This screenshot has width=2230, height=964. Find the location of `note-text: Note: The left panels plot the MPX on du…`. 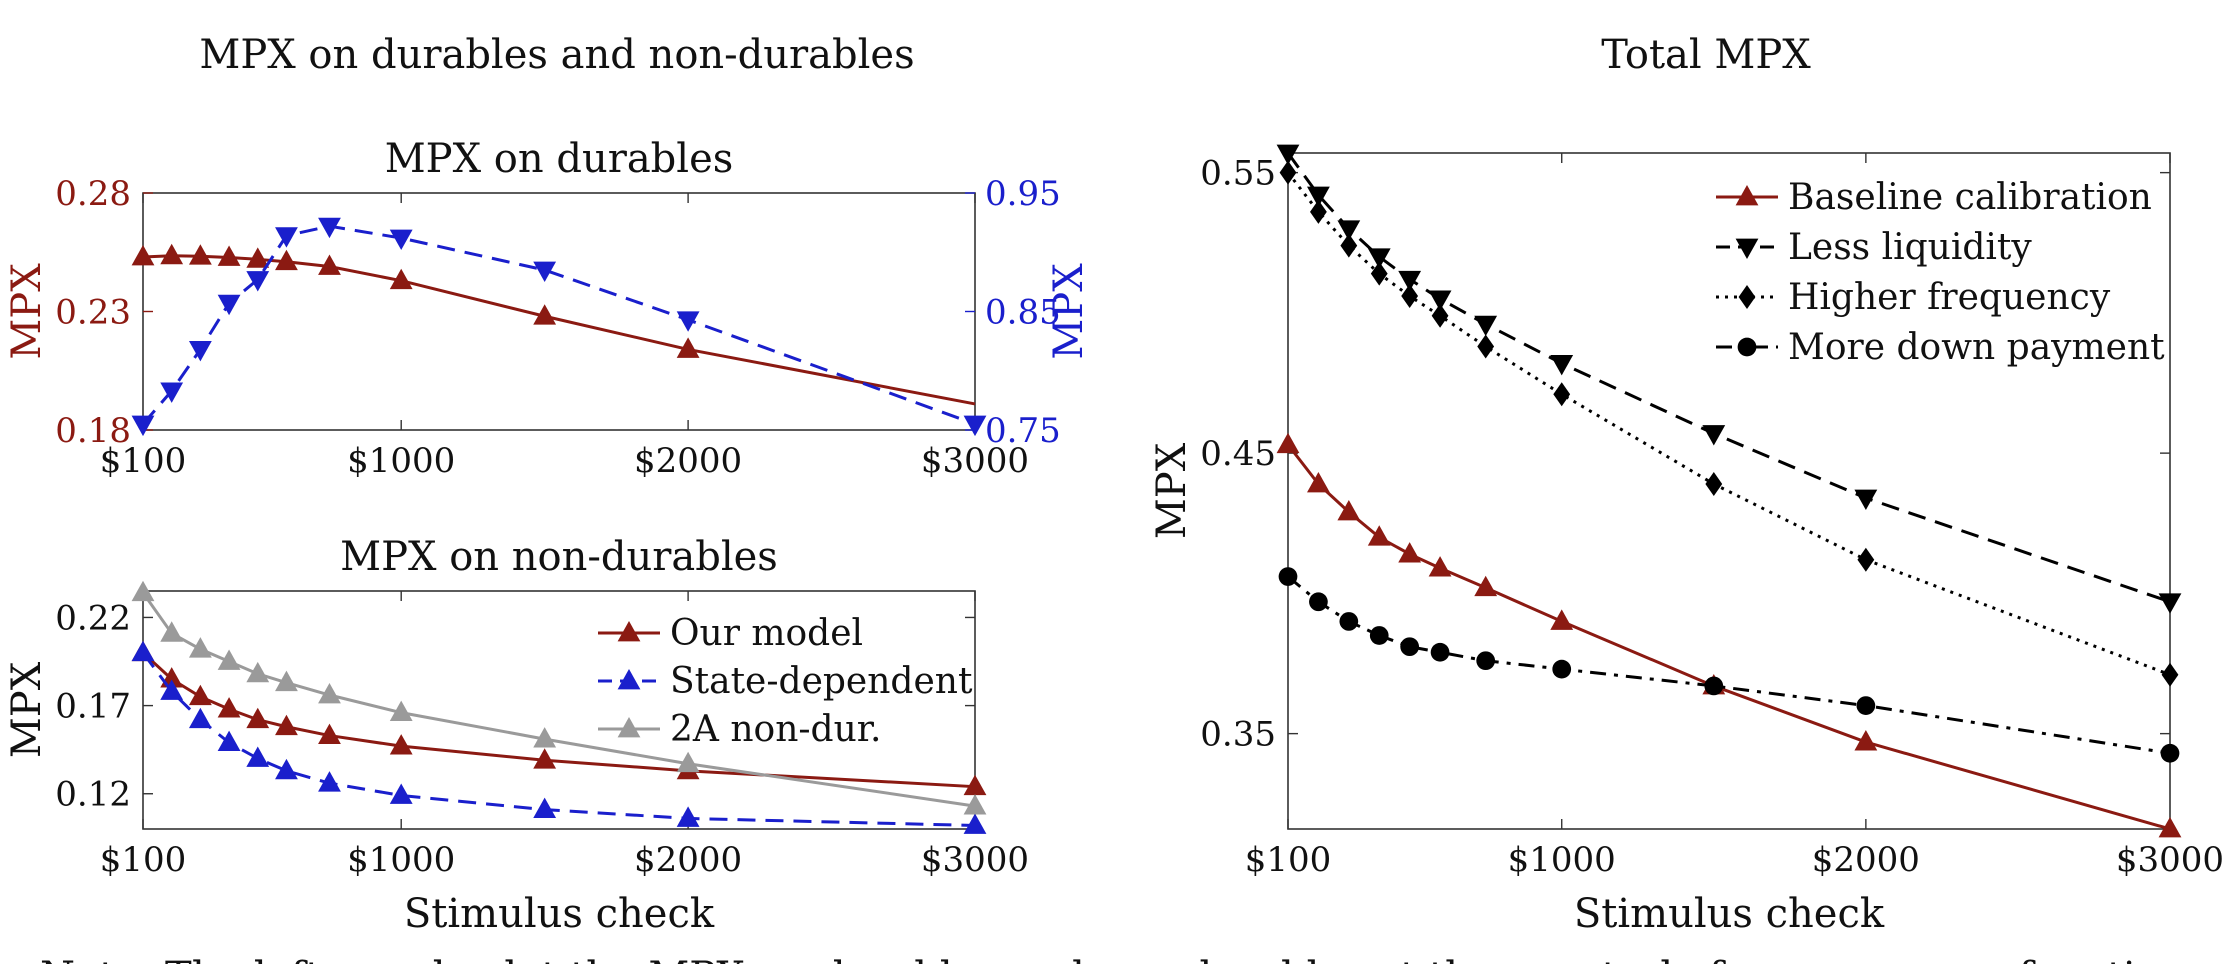

note-text: Note: The left panels plot the MPX on du… is located at coordinates (1113, 959).